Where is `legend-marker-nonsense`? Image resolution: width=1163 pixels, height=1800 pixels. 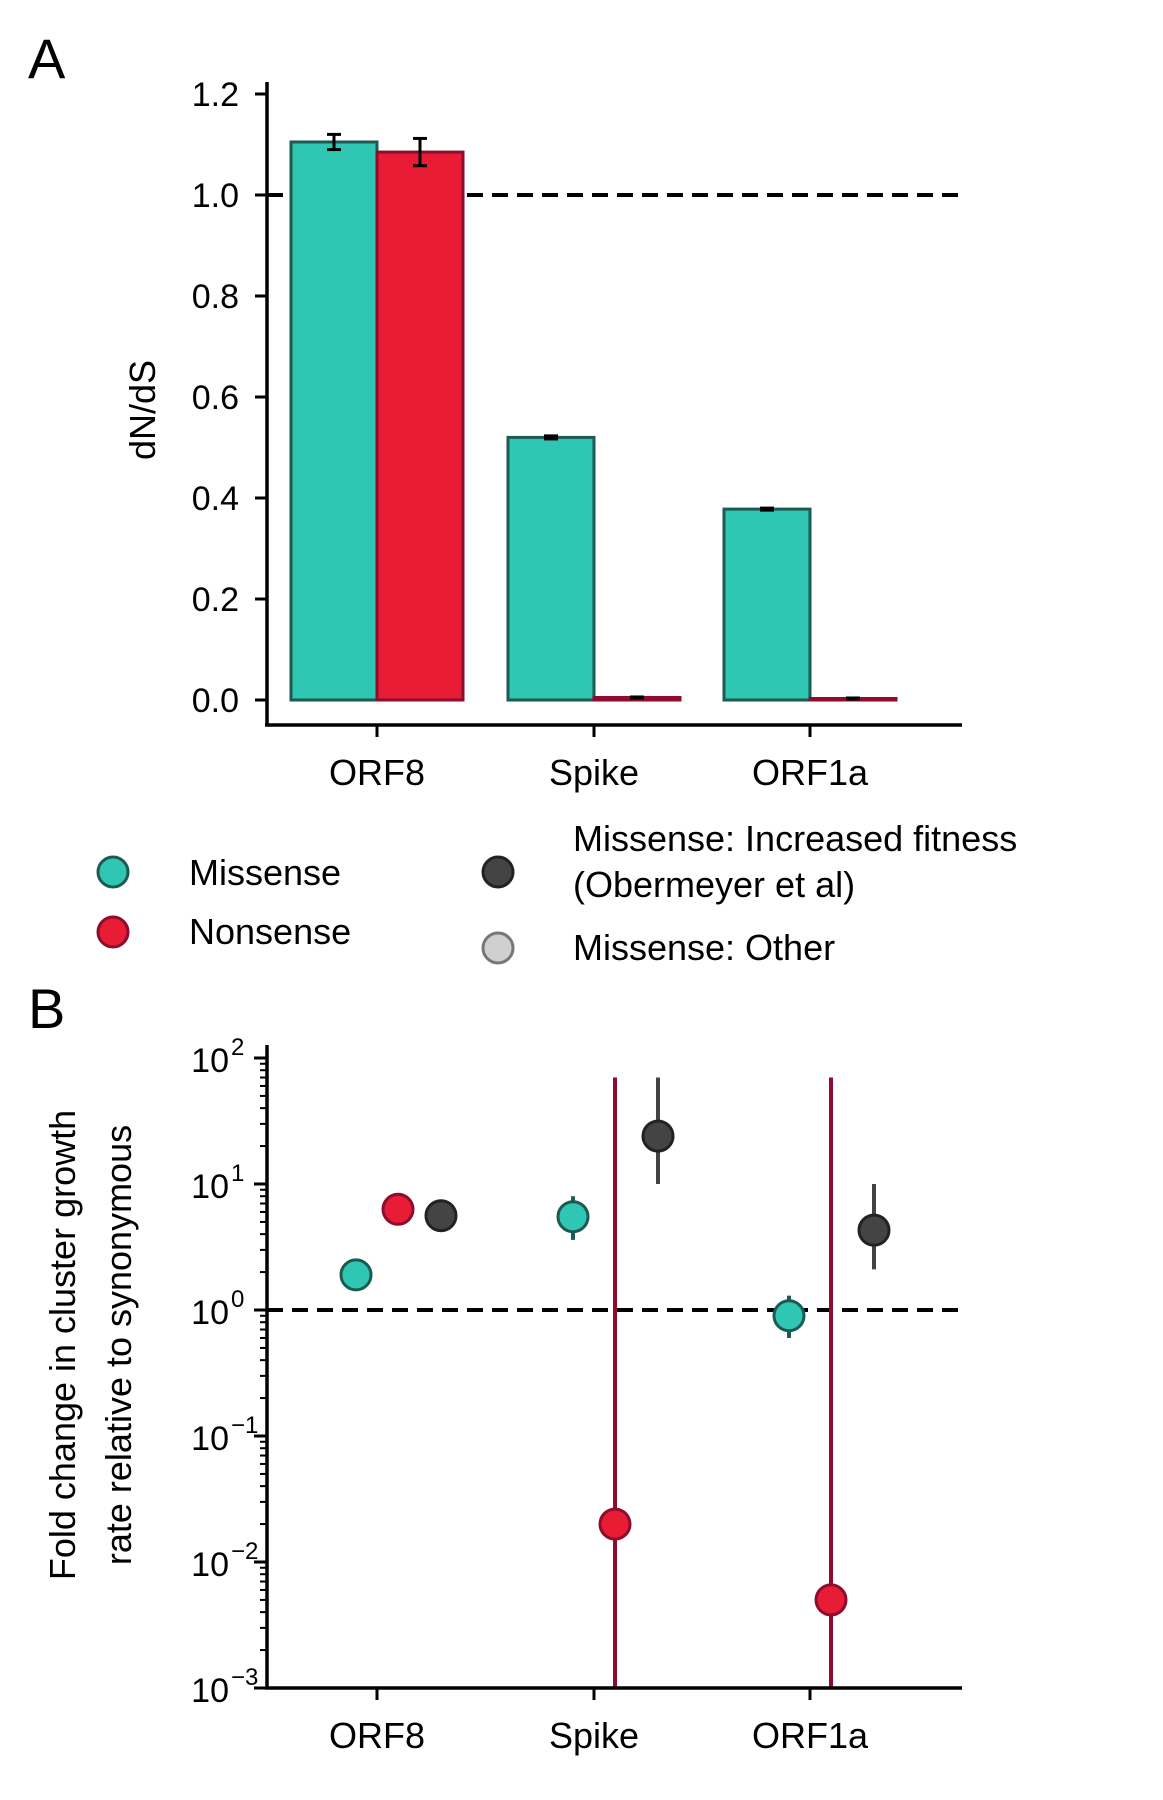
legend-marker-nonsense is located at coordinates (113, 932).